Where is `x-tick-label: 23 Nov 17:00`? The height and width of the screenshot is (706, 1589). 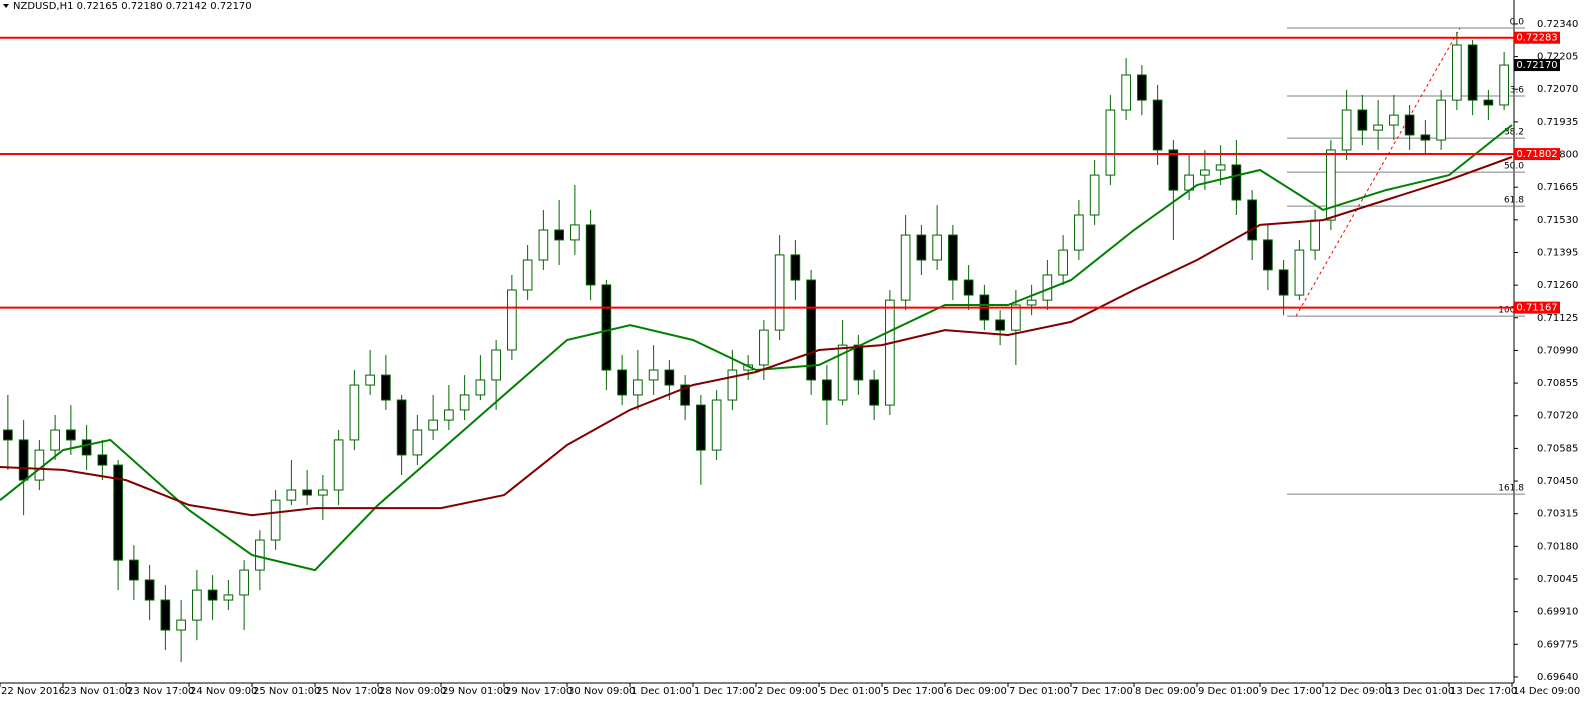
x-tick-label: 23 Nov 17:00 is located at coordinates (160, 691).